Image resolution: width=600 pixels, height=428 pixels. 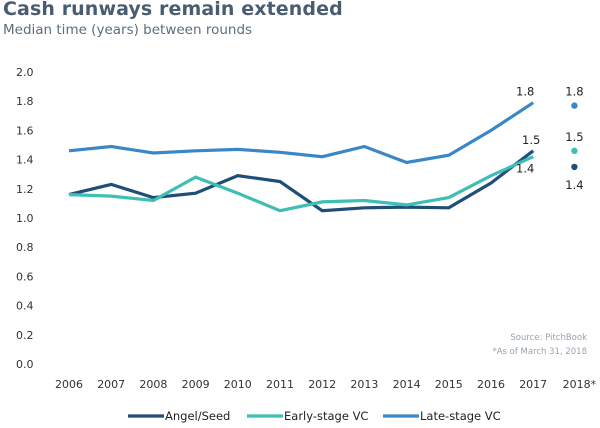 I want to click on legend: Angel/Seed Early-stage VC Late-stage VC, so click(x=314, y=416).